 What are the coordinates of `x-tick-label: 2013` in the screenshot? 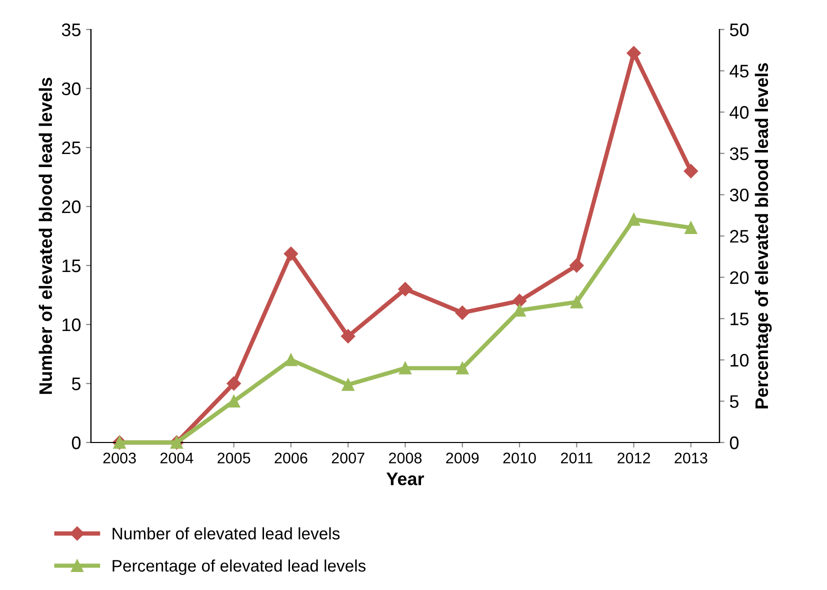 It's located at (691, 458).